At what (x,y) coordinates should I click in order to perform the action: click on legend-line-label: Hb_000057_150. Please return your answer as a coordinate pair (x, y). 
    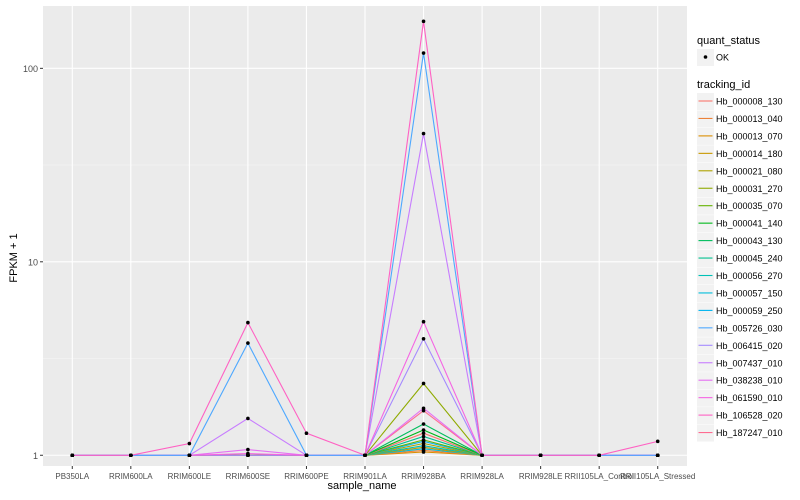
    Looking at the image, I should click on (749, 293).